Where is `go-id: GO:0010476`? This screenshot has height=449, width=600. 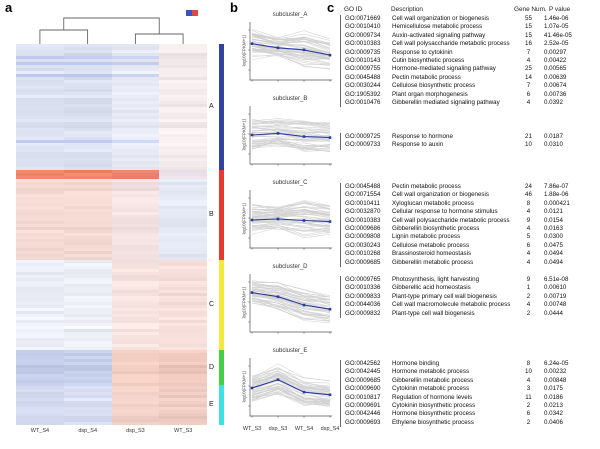
go-id: GO:0010476 is located at coordinates (363, 103).